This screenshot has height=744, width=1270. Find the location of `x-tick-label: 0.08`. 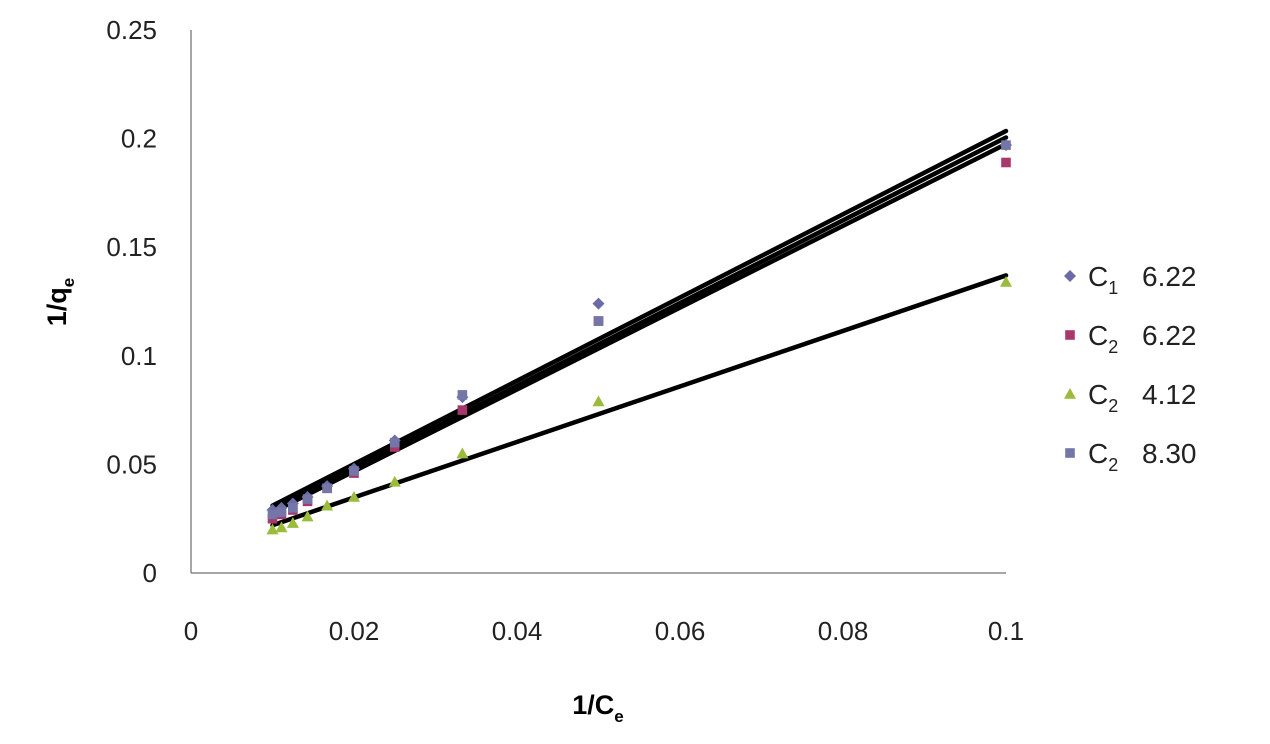

x-tick-label: 0.08 is located at coordinates (843, 631).